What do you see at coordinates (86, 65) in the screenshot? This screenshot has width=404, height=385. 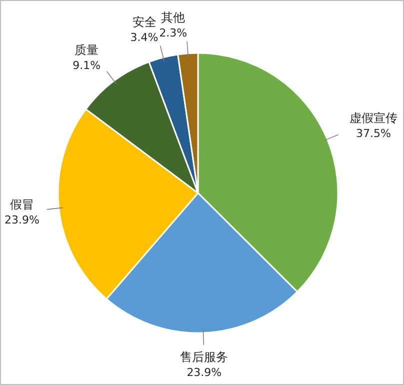 I see `data-label: 9.1%` at bounding box center [86, 65].